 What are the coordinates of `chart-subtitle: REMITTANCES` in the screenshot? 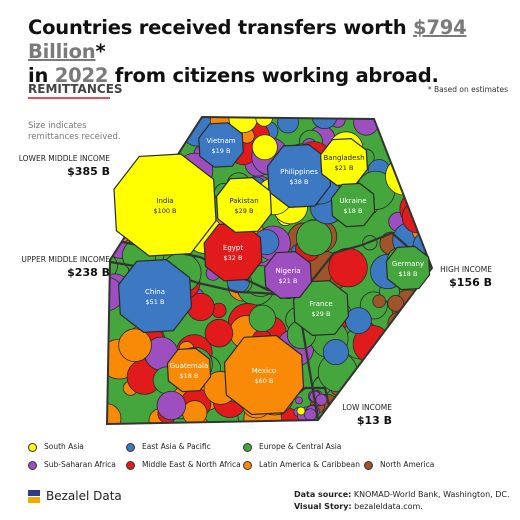 It's located at (75, 89).